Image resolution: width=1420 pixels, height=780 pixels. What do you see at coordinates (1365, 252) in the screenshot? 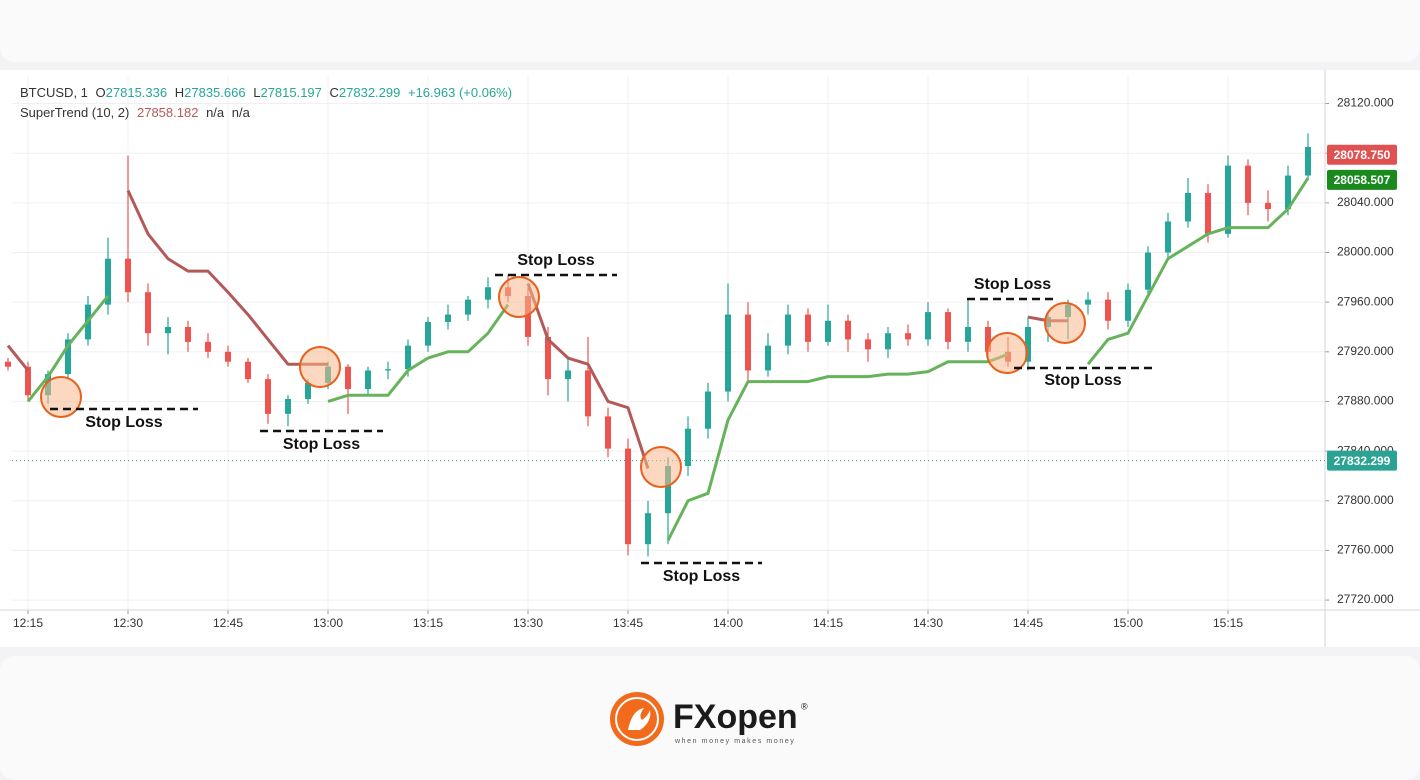
I see `y-tick-label: 28000.000` at bounding box center [1365, 252].